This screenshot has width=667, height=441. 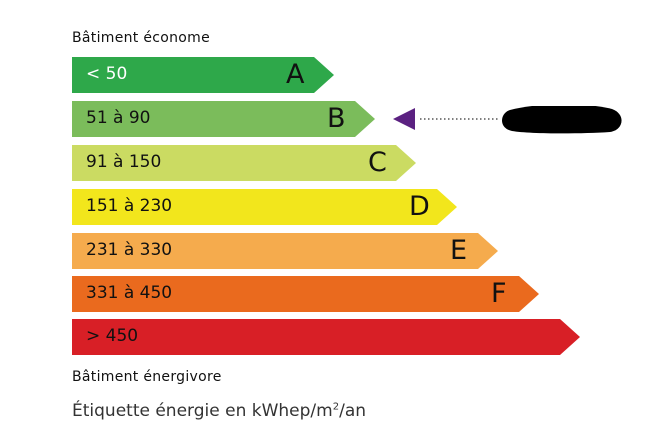 I want to click on header-energy-intensive: Bâtiment énergivore, so click(x=147, y=377).